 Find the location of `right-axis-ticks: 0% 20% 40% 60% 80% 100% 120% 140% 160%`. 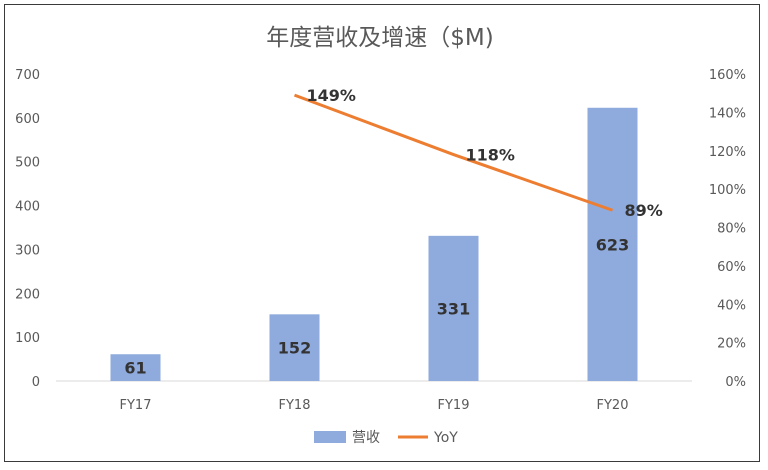

right-axis-ticks: 0% 20% 40% 60% 80% 100% 120% 140% 160% is located at coordinates (727, 229).